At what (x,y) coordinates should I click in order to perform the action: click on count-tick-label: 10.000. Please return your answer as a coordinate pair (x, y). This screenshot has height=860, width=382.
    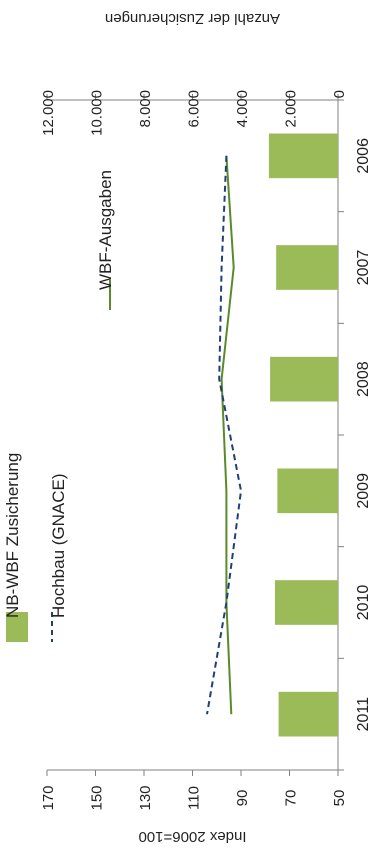
    Looking at the image, I should click on (97, 113).